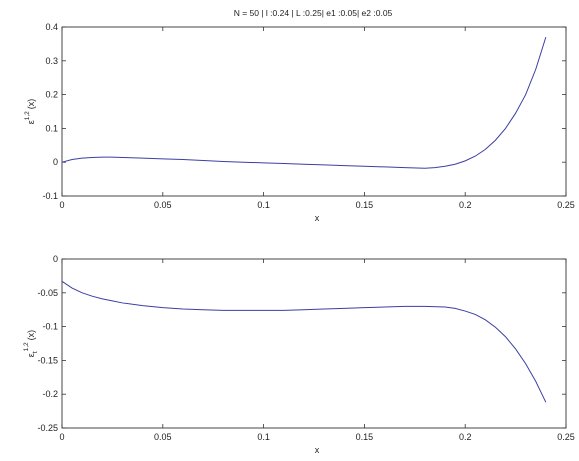 This screenshot has height=461, width=579. What do you see at coordinates (47, 293) in the screenshot?
I see `y-tick-label: -0.05` at bounding box center [47, 293].